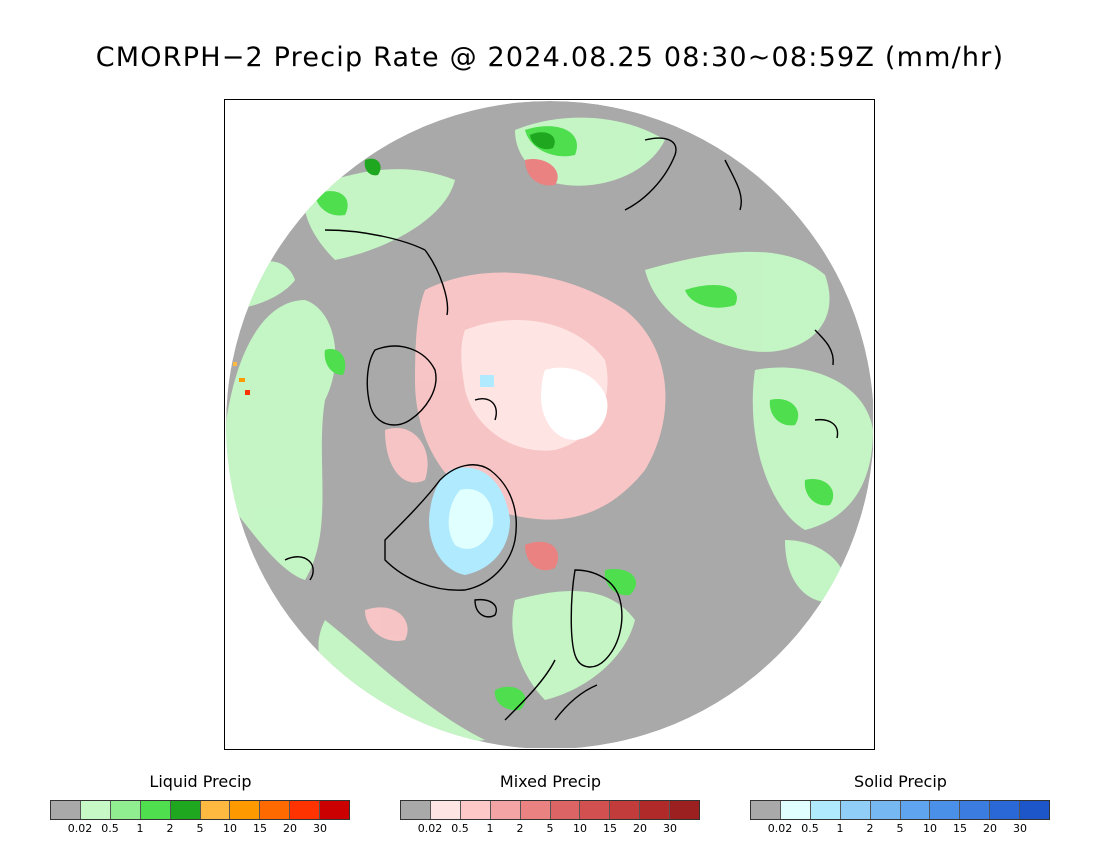  I want to click on legend-solid-ticks: 0.02 0.5 1 2 5 10 15 20 30, so click(900, 829).